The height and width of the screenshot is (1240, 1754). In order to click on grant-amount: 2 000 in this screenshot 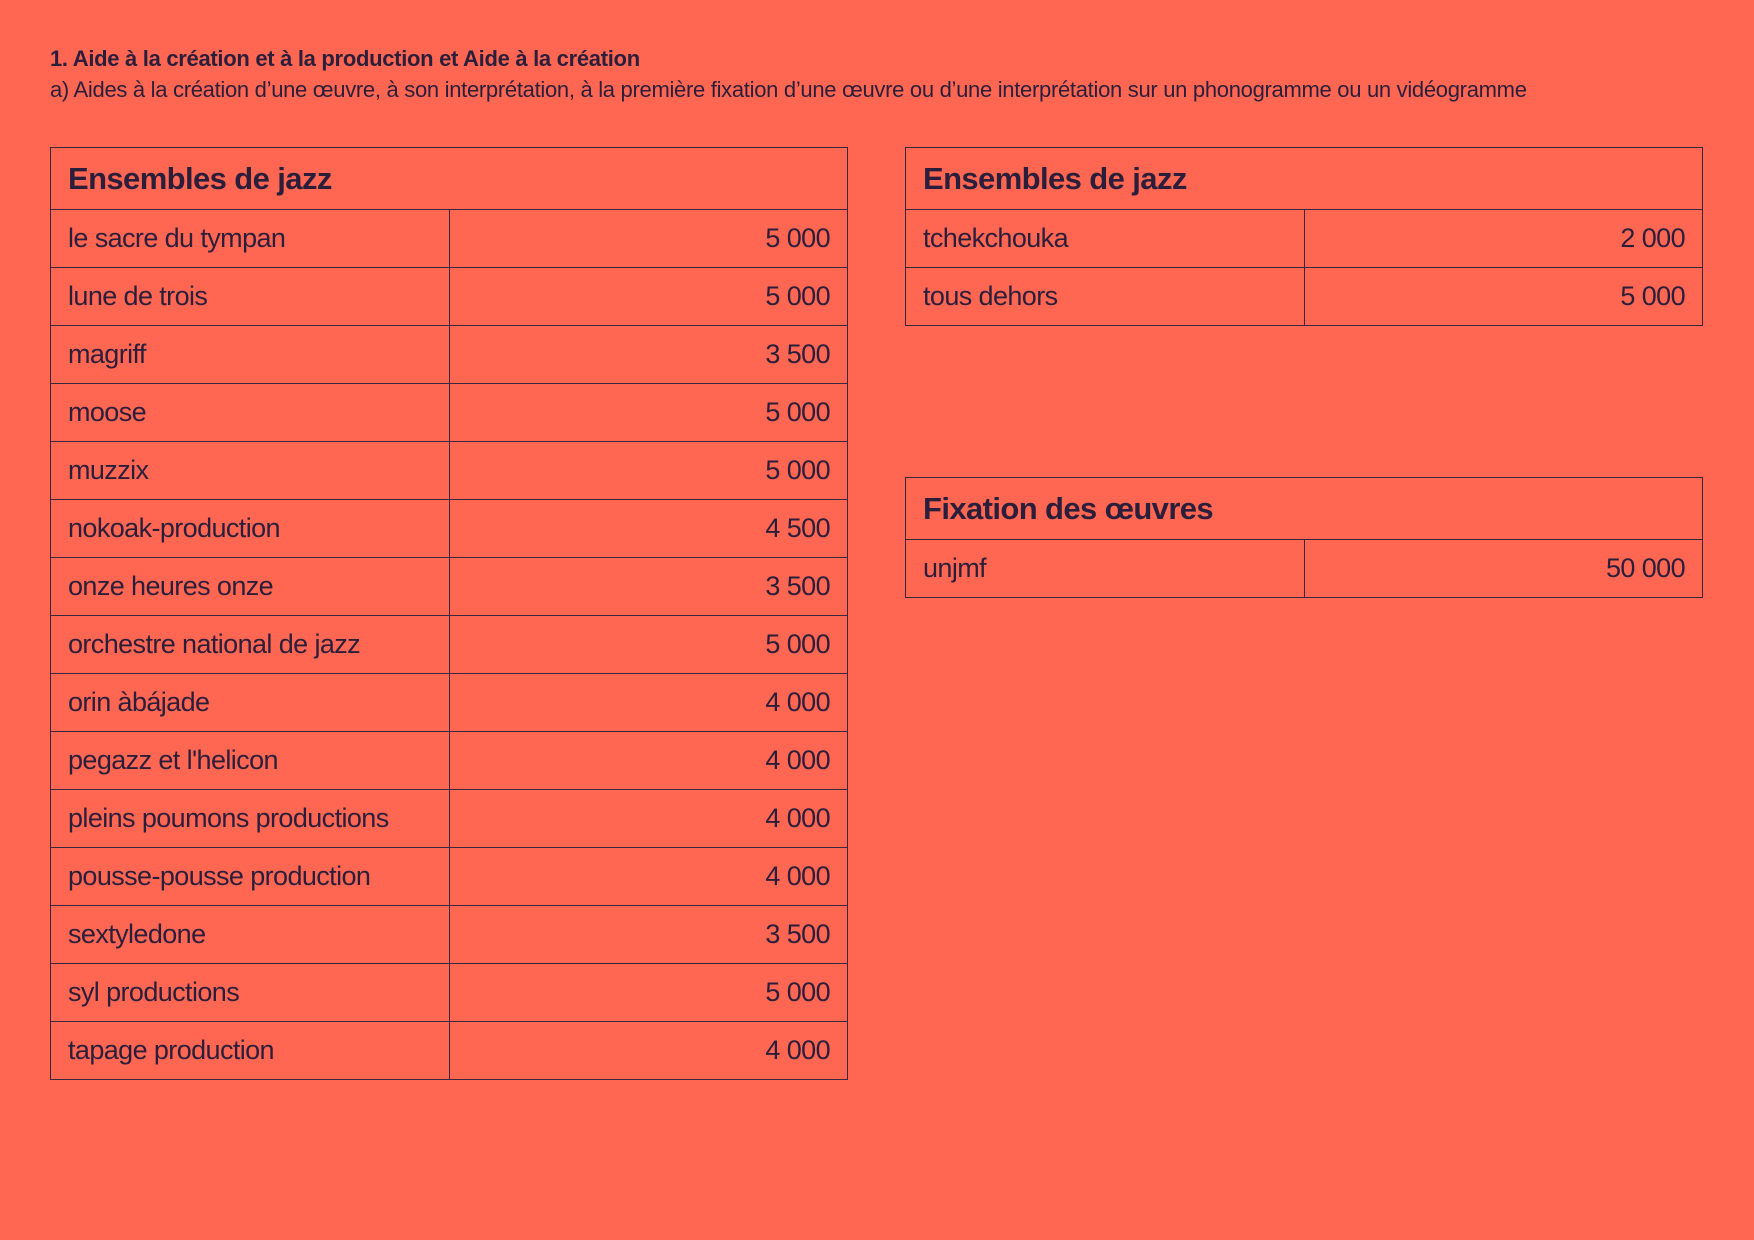, I will do `click(1503, 238)`.